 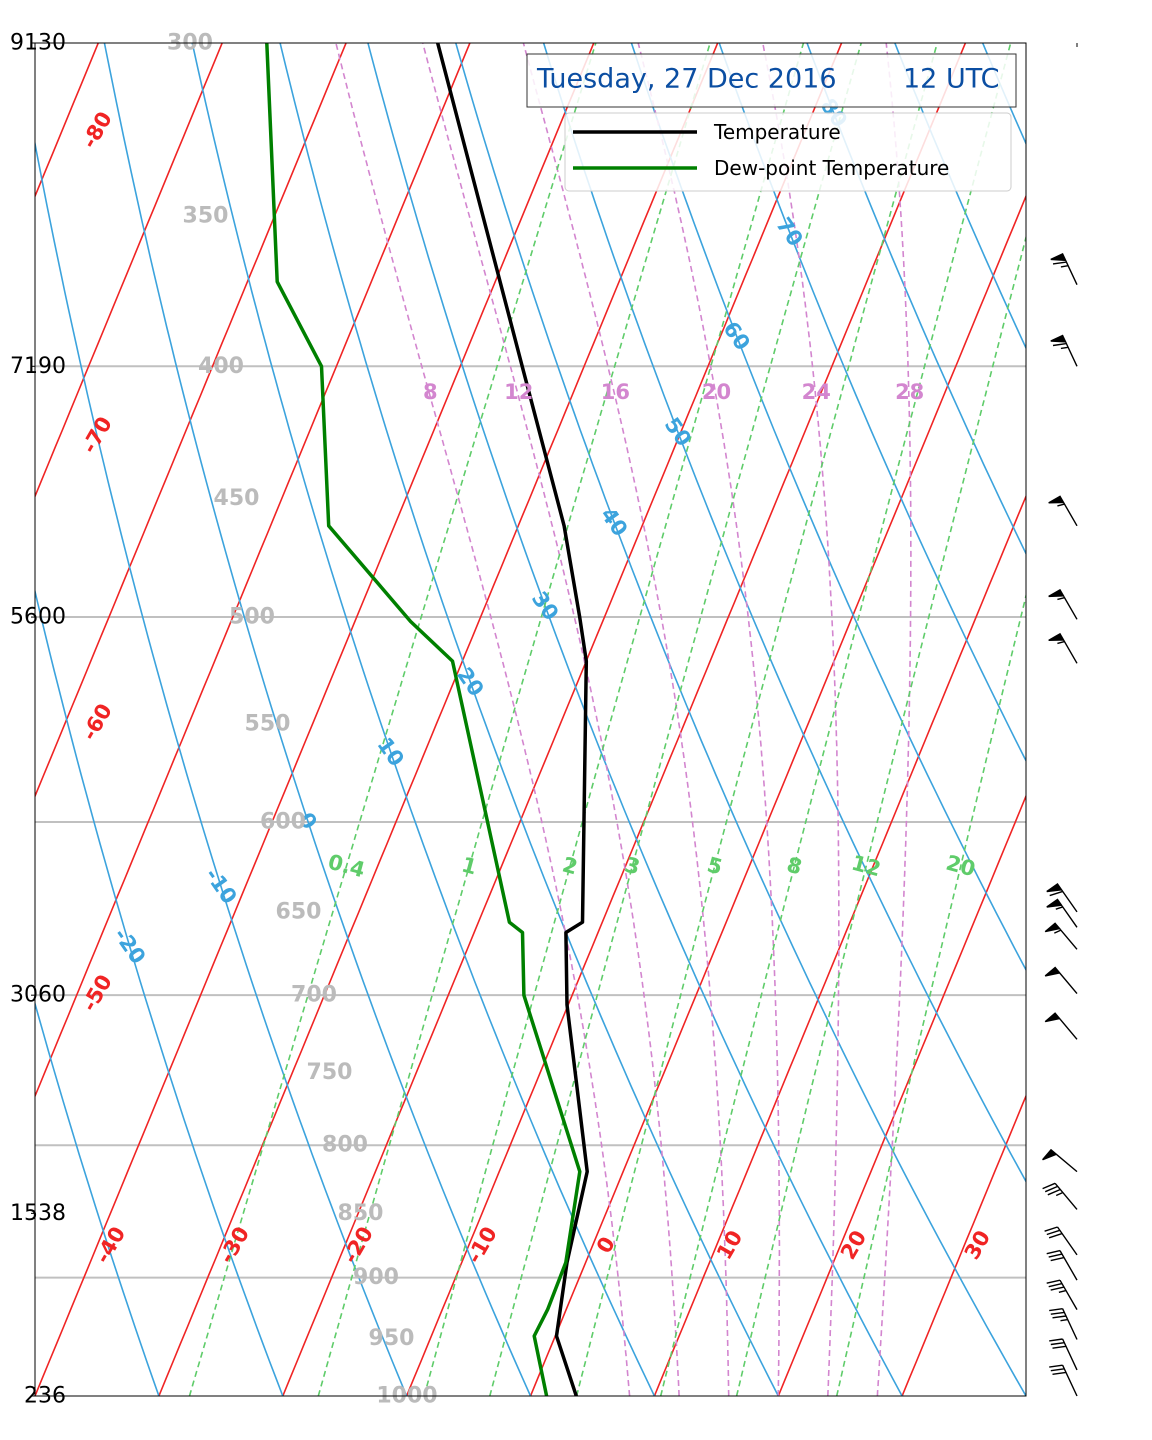 What do you see at coordinates (45, 1396) in the screenshot?
I see `y-tick-label: 236` at bounding box center [45, 1396].